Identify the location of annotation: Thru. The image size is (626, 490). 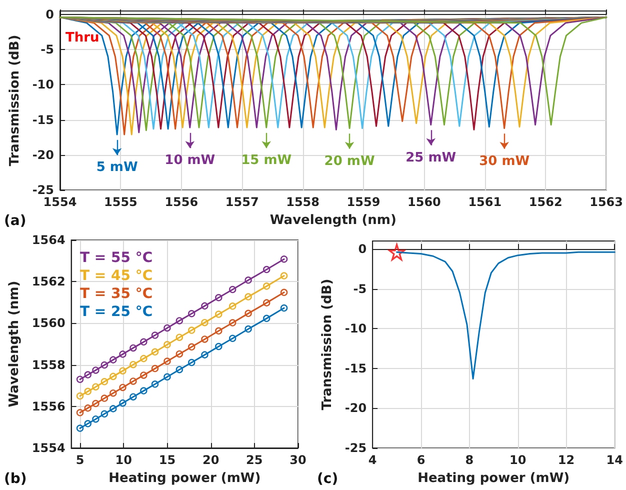
(83, 38).